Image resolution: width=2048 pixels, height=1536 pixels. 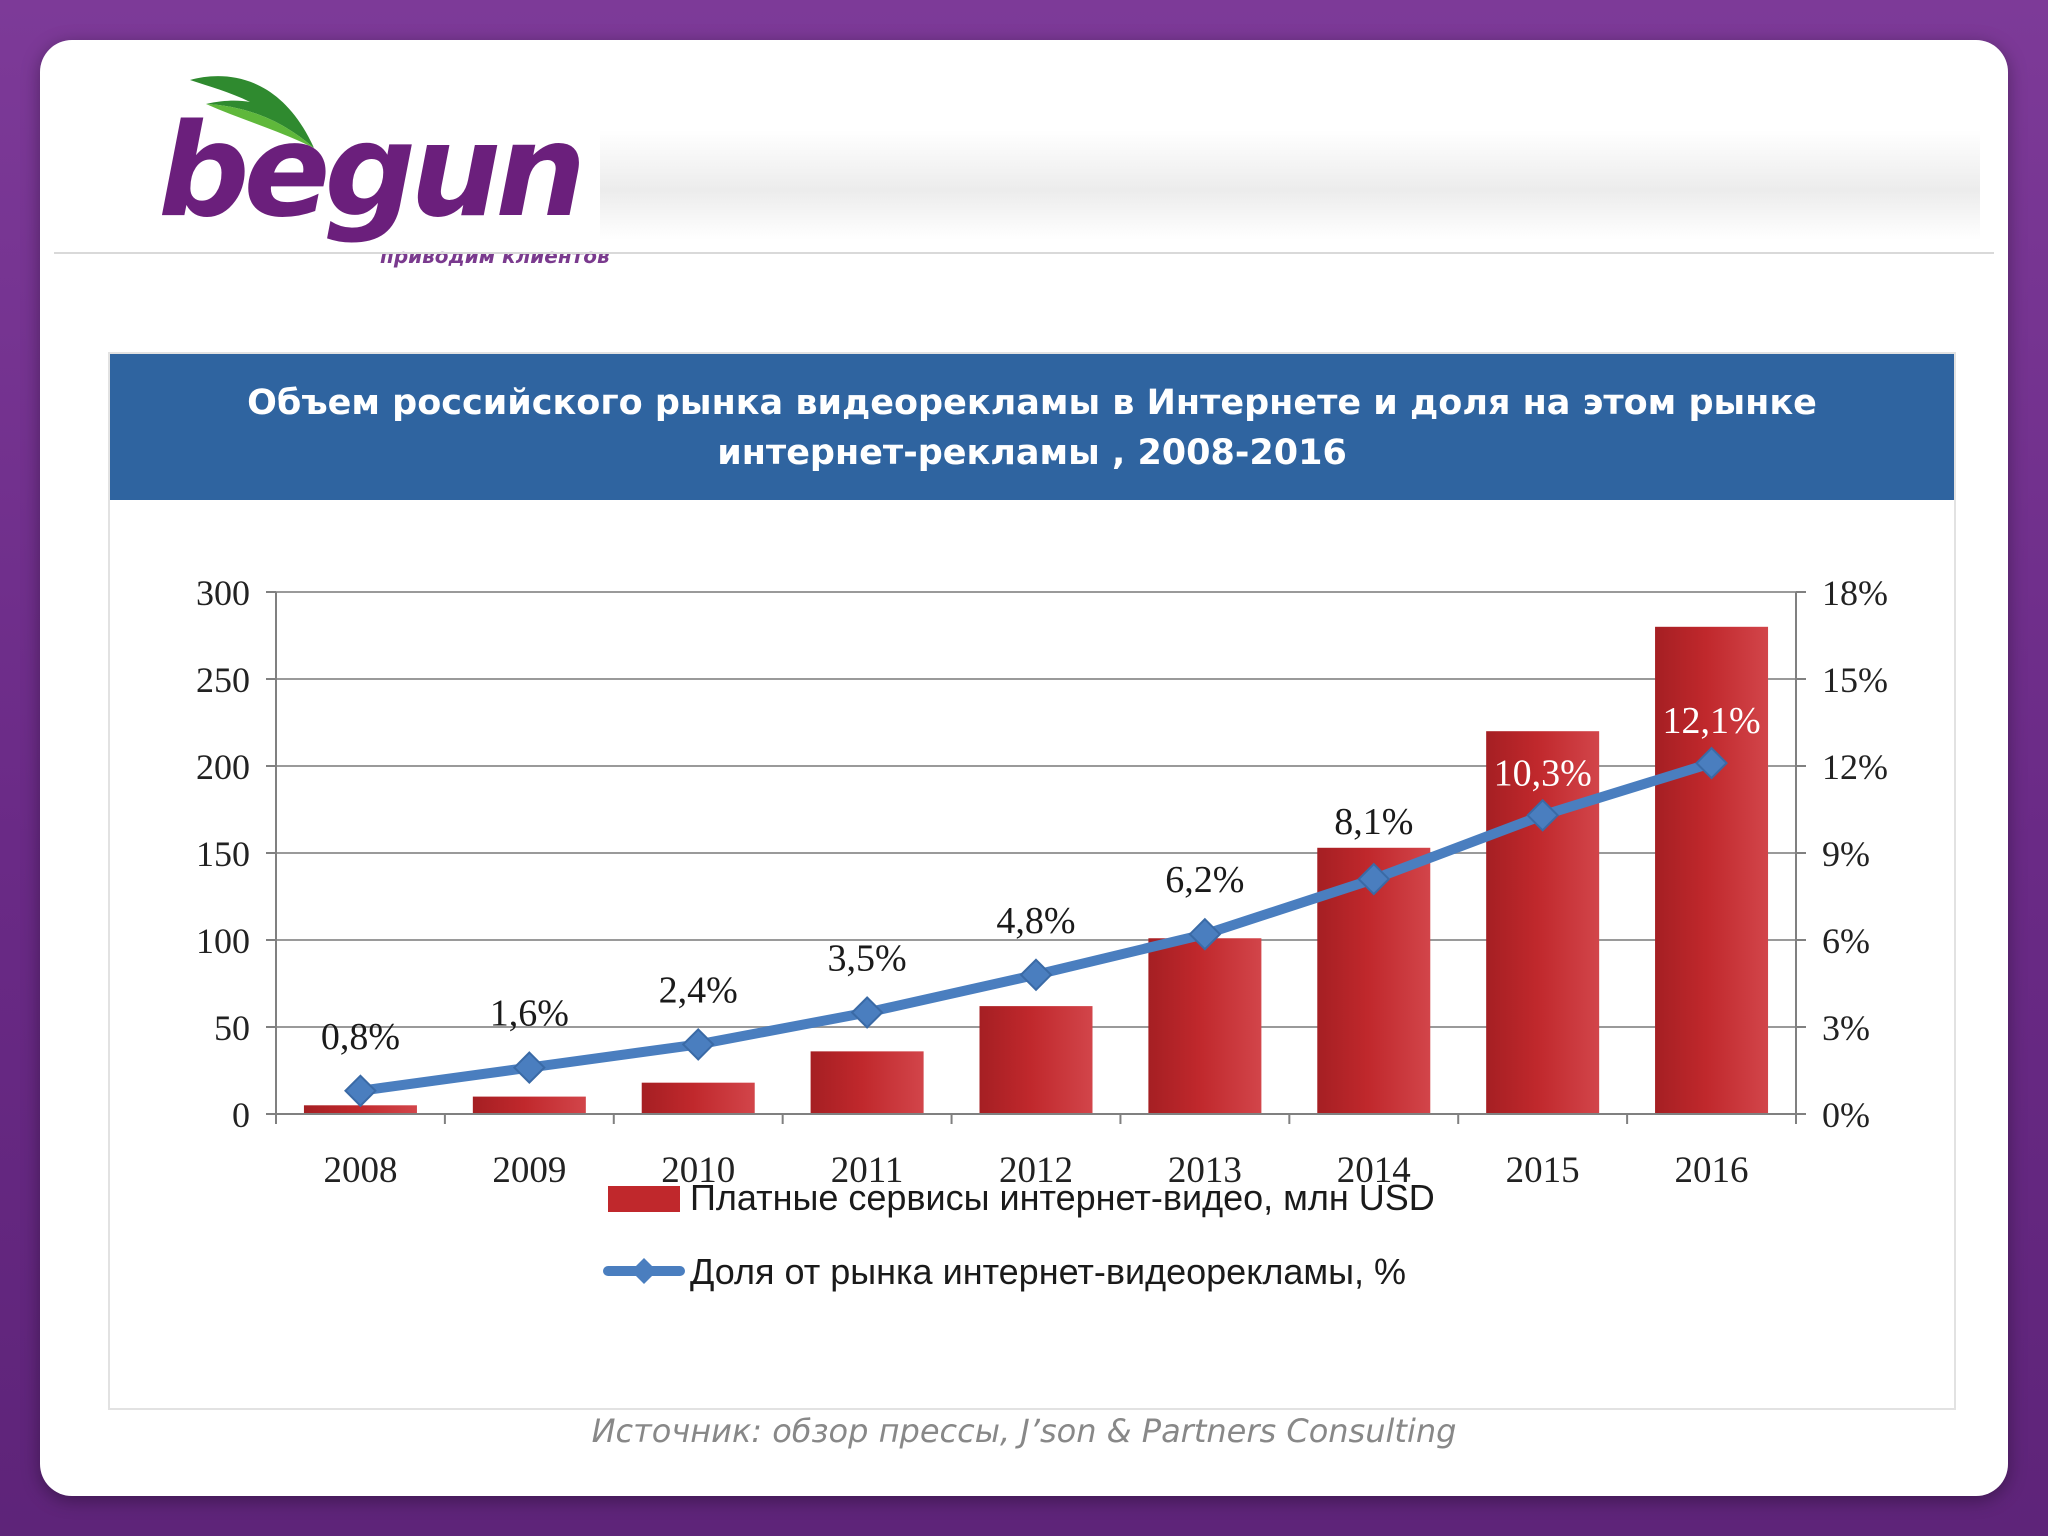 What do you see at coordinates (644, 1271) in the screenshot?
I see `legend-line-marker` at bounding box center [644, 1271].